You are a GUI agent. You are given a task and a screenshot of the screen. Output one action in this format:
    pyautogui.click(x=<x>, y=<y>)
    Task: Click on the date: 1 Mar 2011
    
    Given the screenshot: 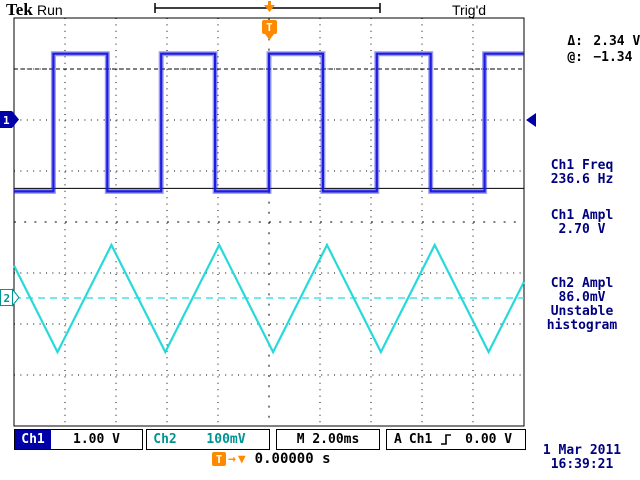 What is the action you would take?
    pyautogui.click(x=582, y=450)
    